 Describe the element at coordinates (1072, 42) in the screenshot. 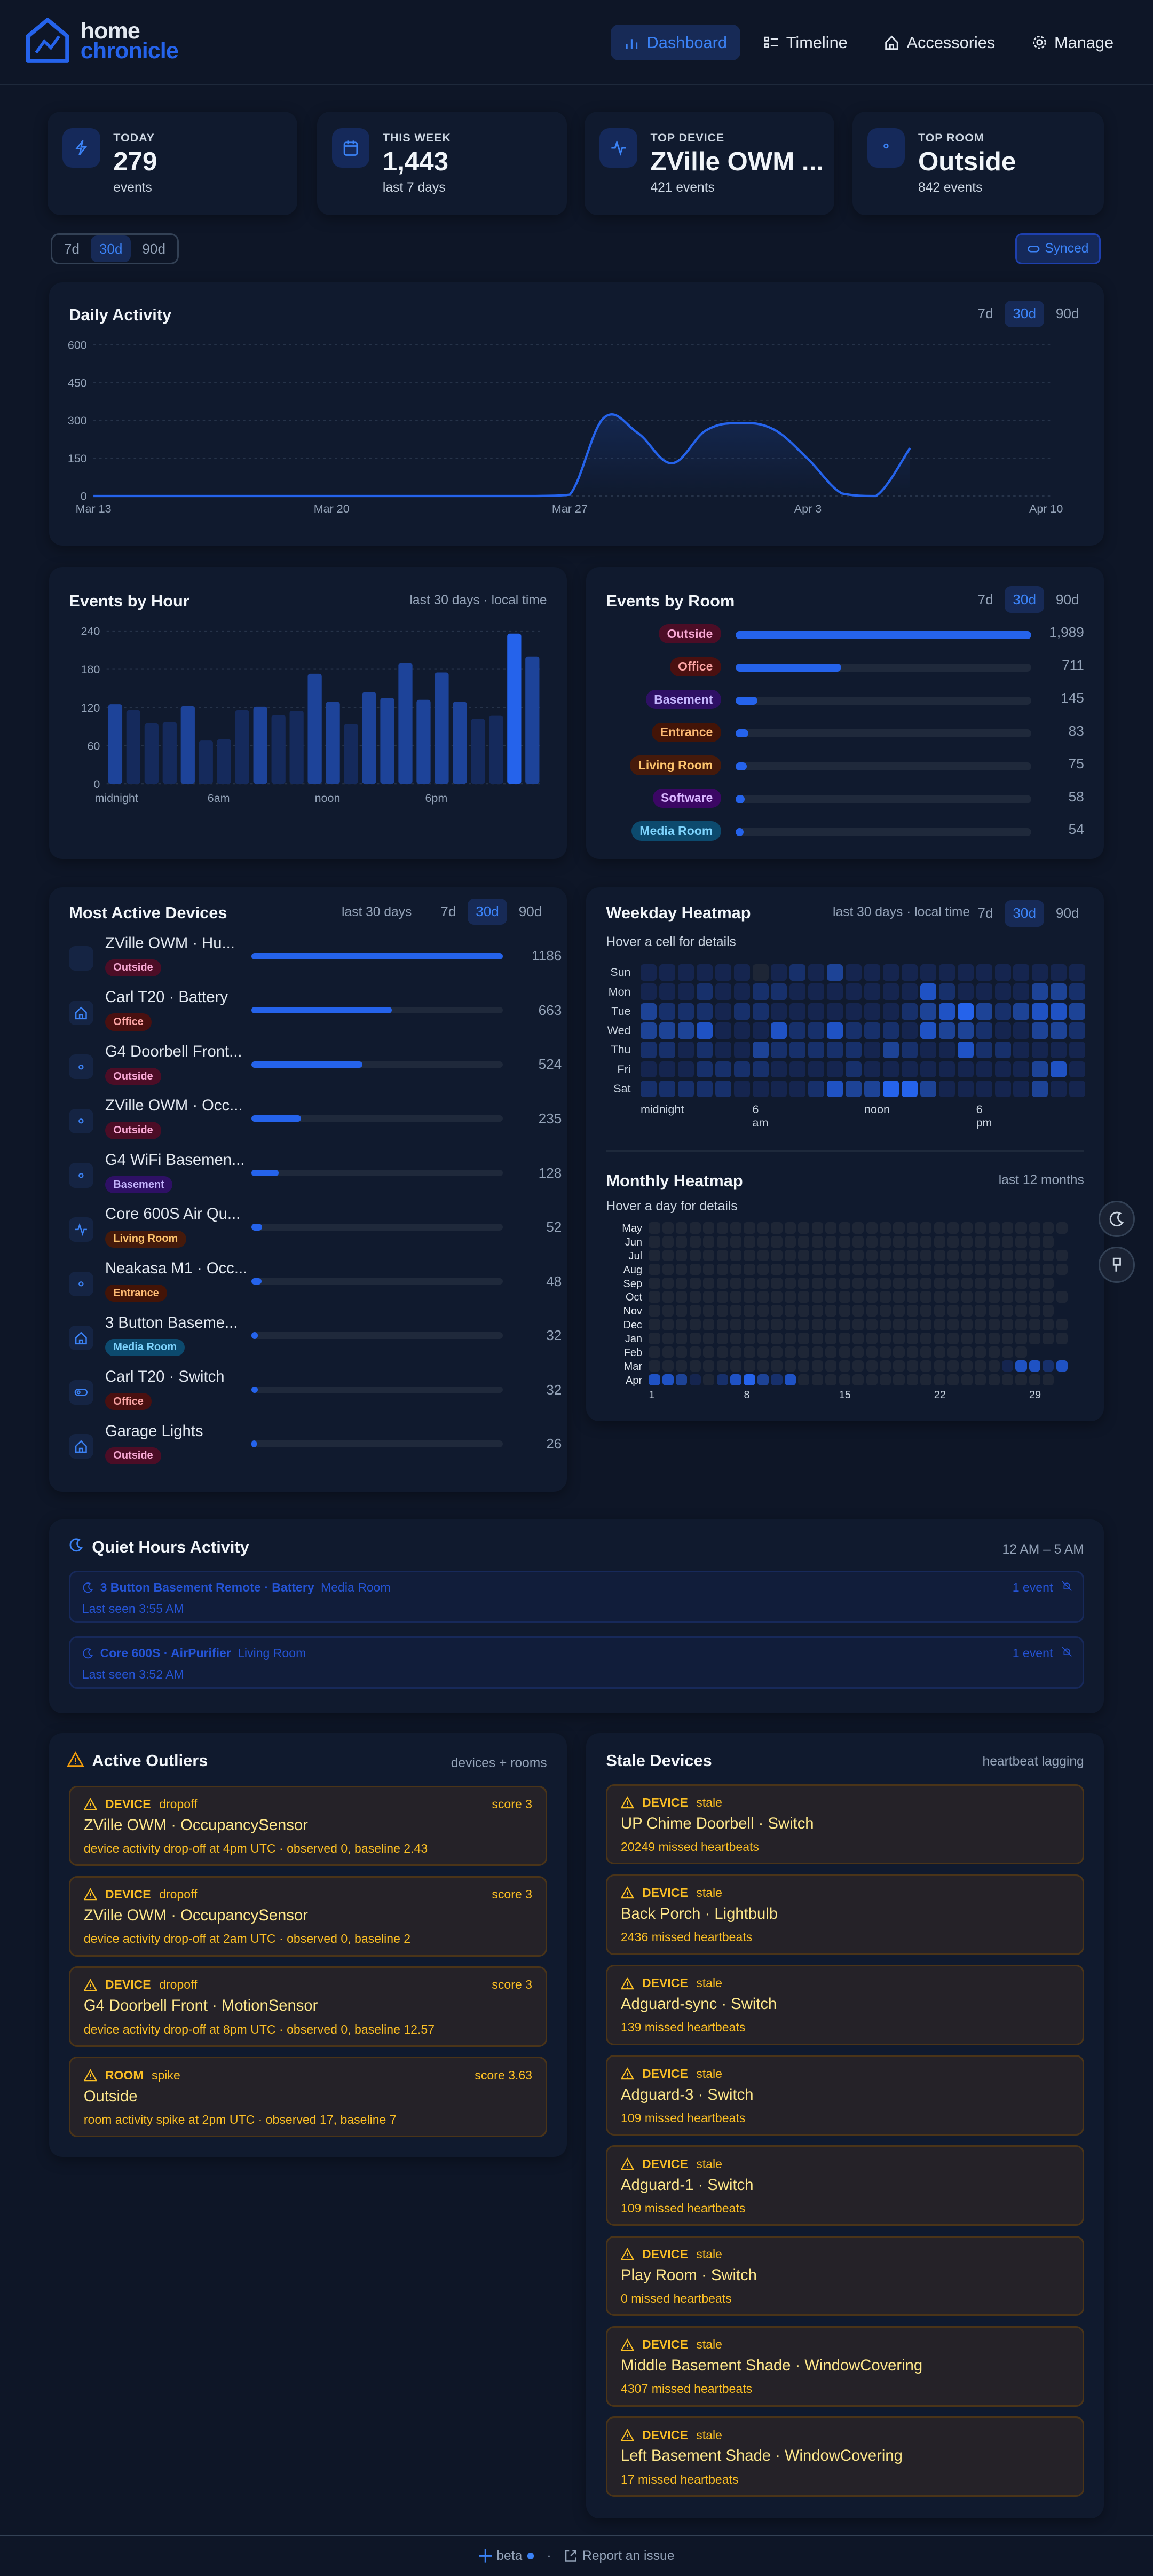

I see `nav-manage: Manage` at that location.